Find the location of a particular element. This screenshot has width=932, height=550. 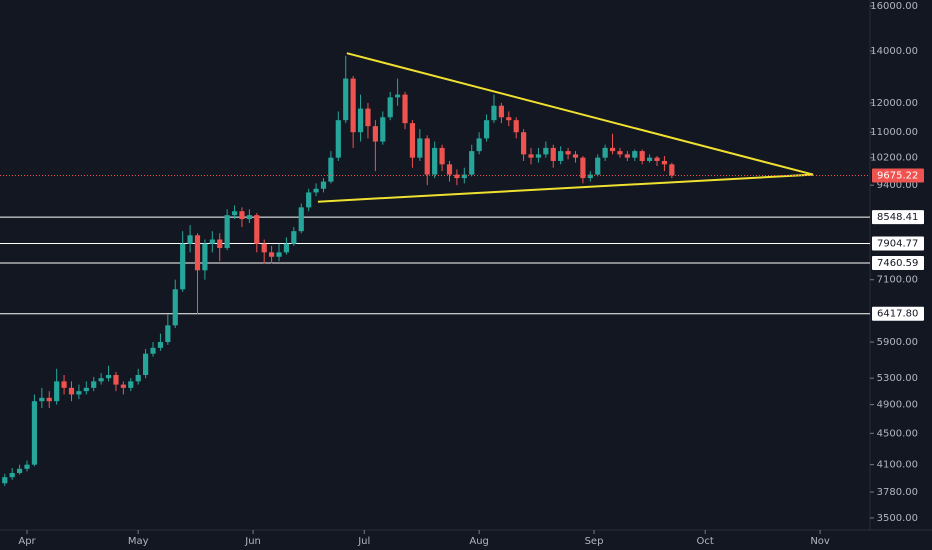

x-tick-label: Jun is located at coordinates (252, 541).